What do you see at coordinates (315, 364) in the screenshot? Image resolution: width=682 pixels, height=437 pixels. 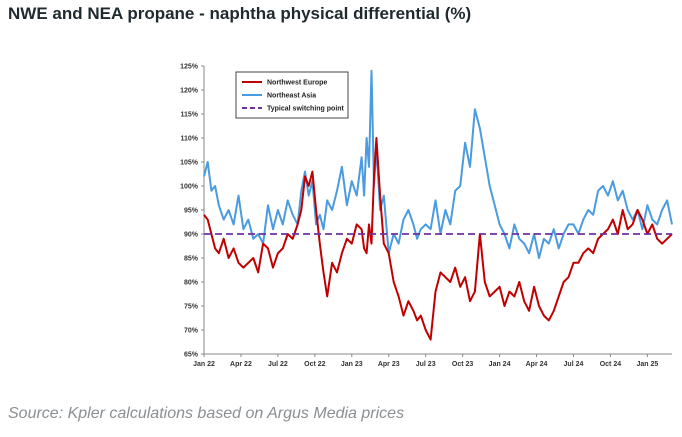 I see `x-tick-label: Oct 22` at bounding box center [315, 364].